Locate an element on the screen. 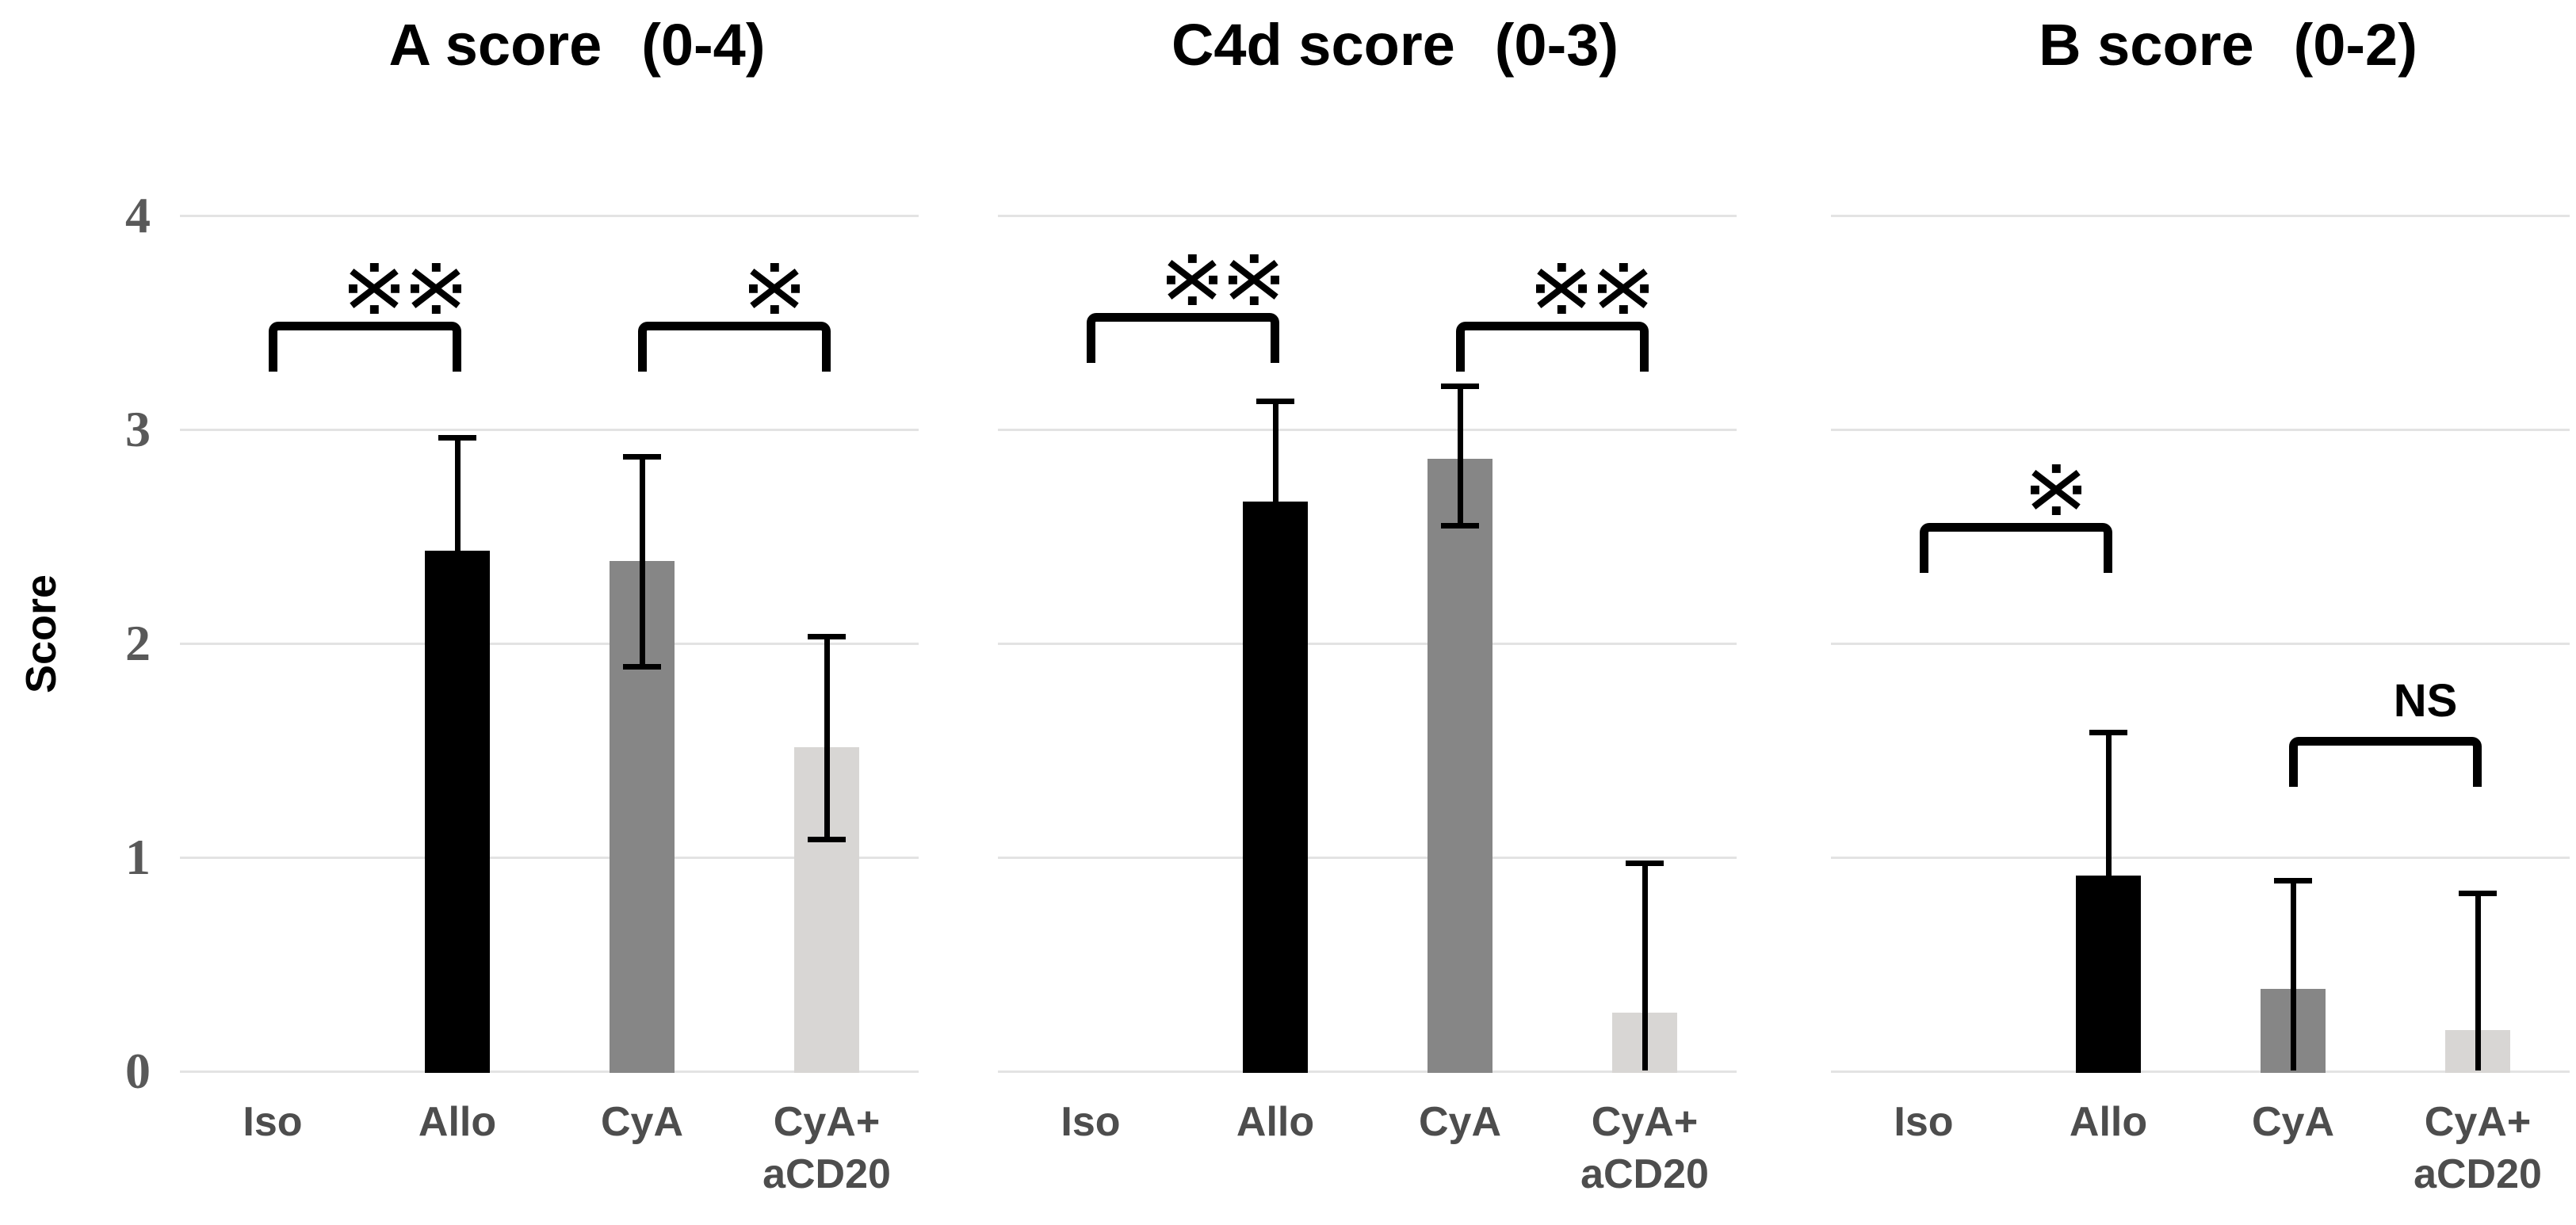  chart-title-range: (0-2) is located at coordinates (2355, 45).